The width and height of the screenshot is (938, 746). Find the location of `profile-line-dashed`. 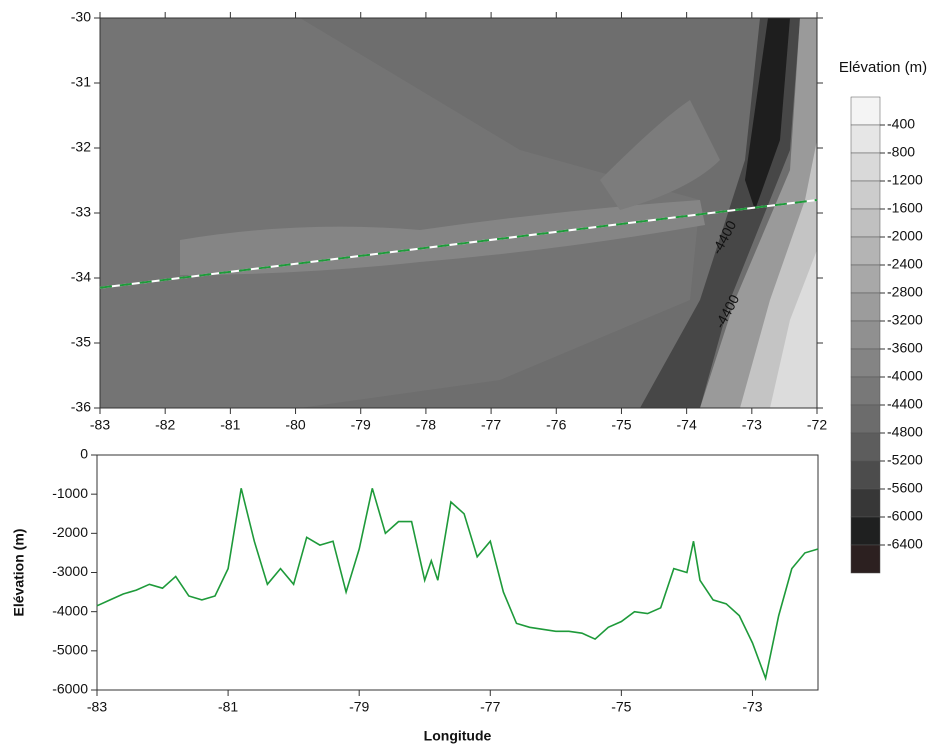

profile-line-dashed is located at coordinates (458, 244).